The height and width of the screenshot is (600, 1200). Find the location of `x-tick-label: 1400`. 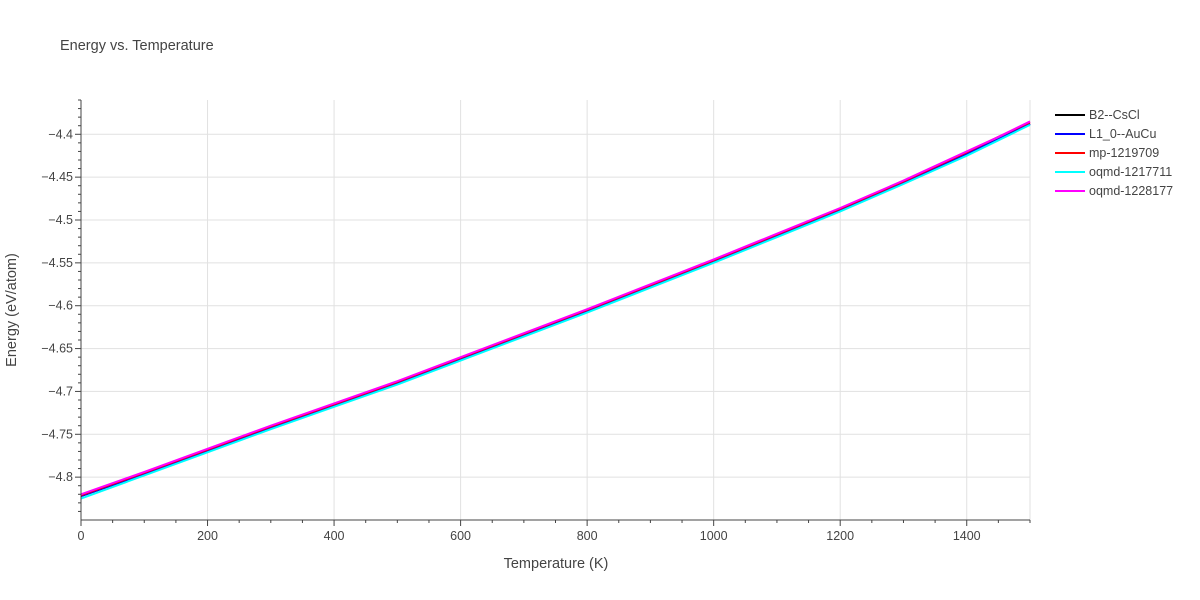

x-tick-label: 1400 is located at coordinates (967, 536).